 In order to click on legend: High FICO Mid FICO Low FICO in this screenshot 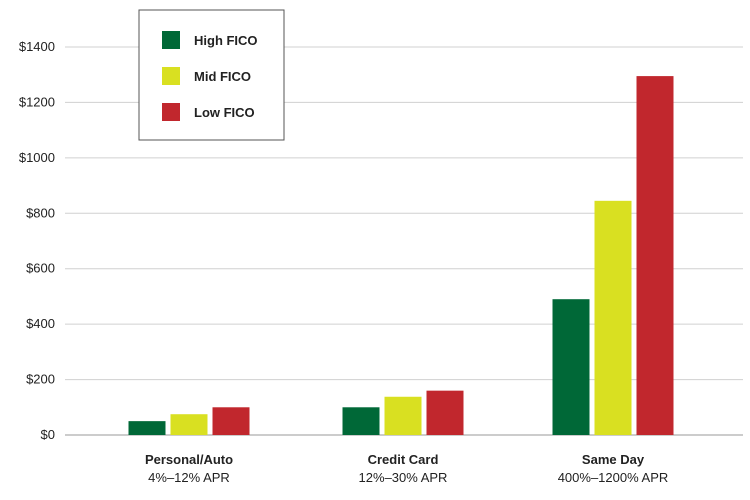, I will do `click(211, 75)`.